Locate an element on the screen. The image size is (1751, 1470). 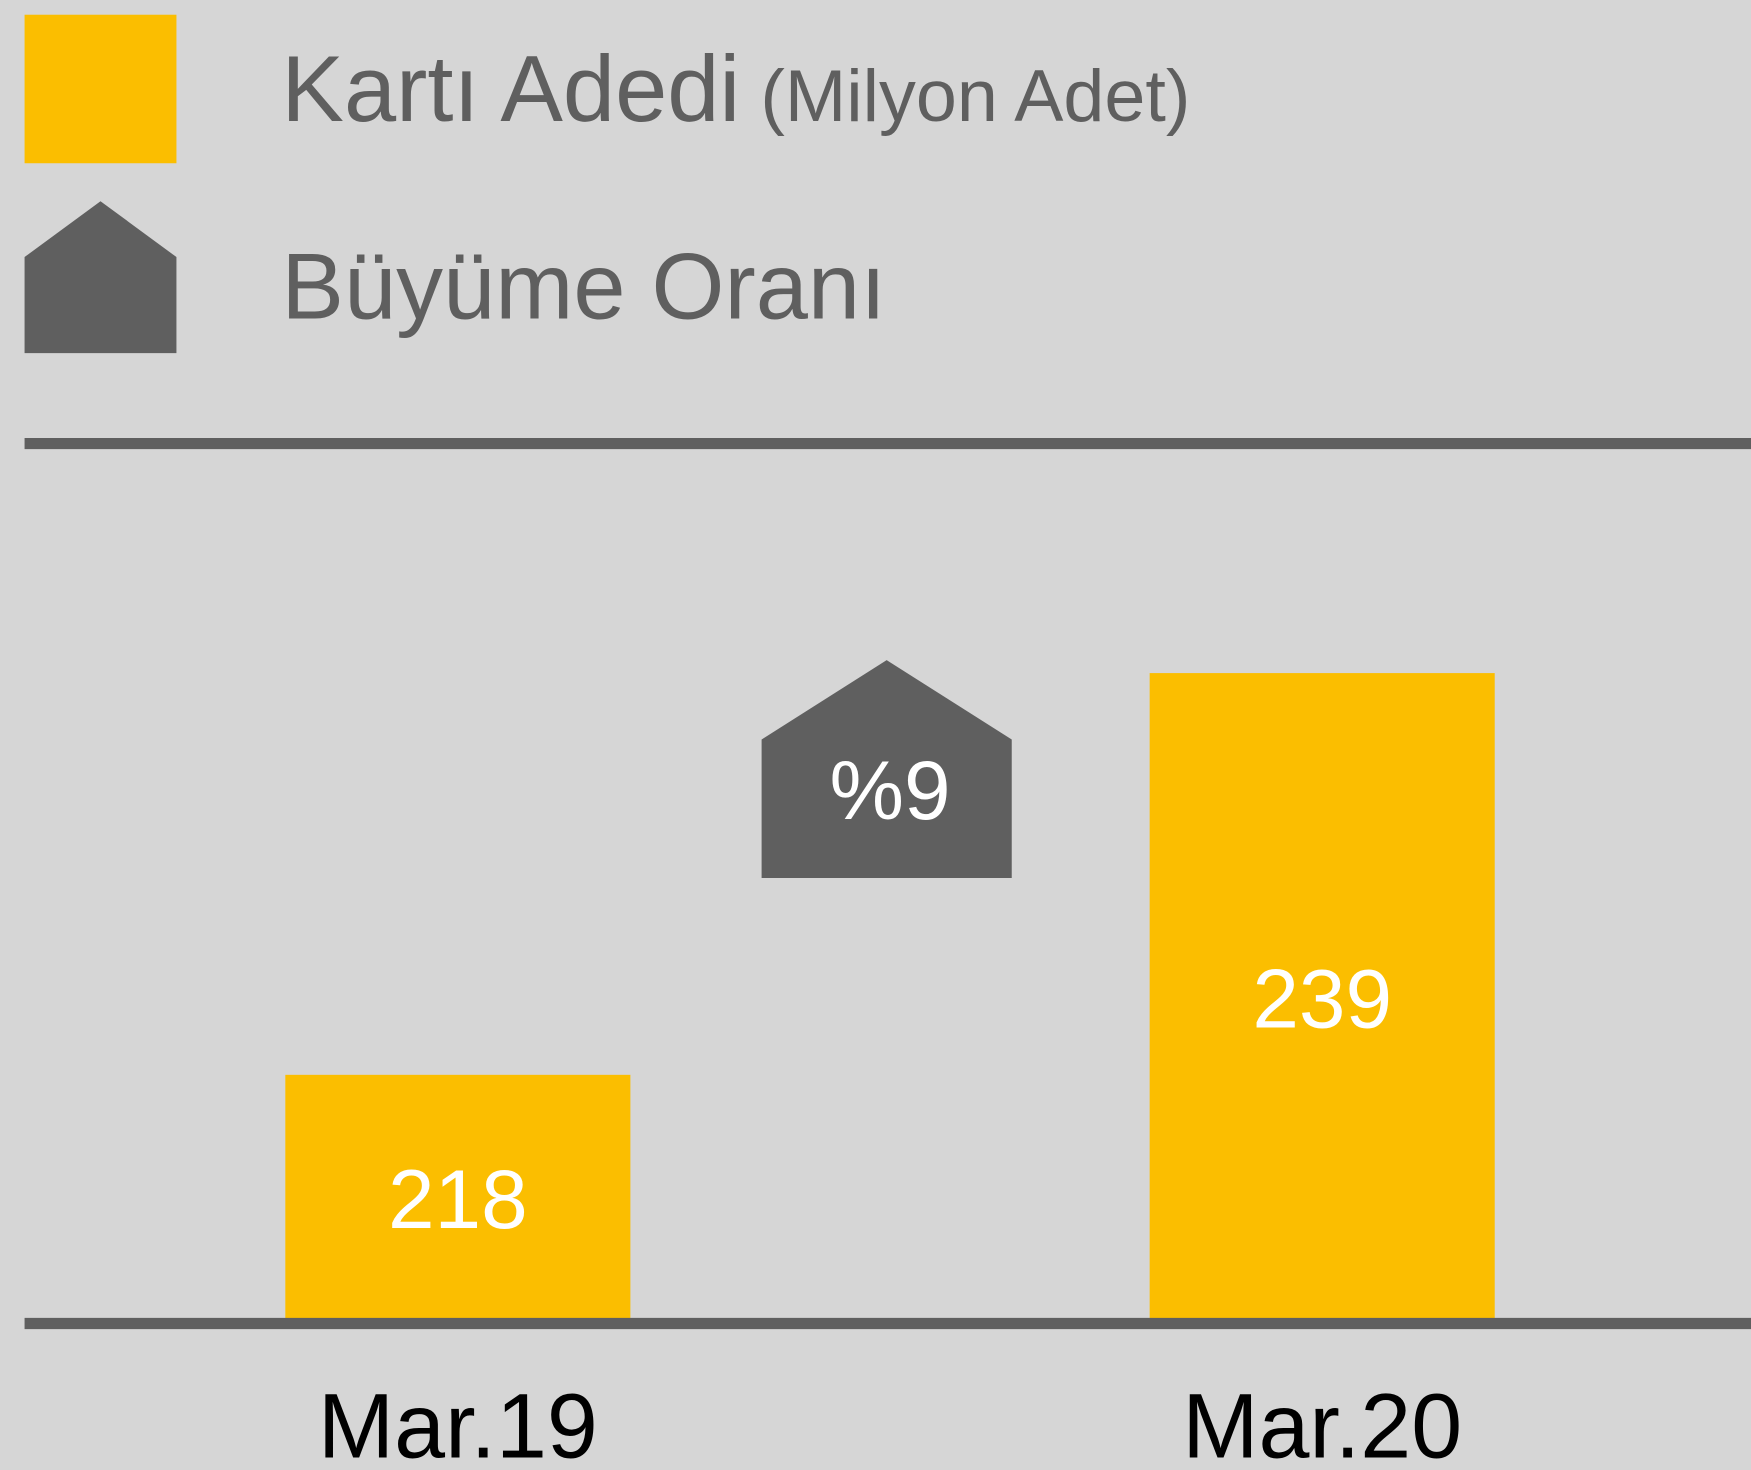
value-label: 218 is located at coordinates (458, 1199).